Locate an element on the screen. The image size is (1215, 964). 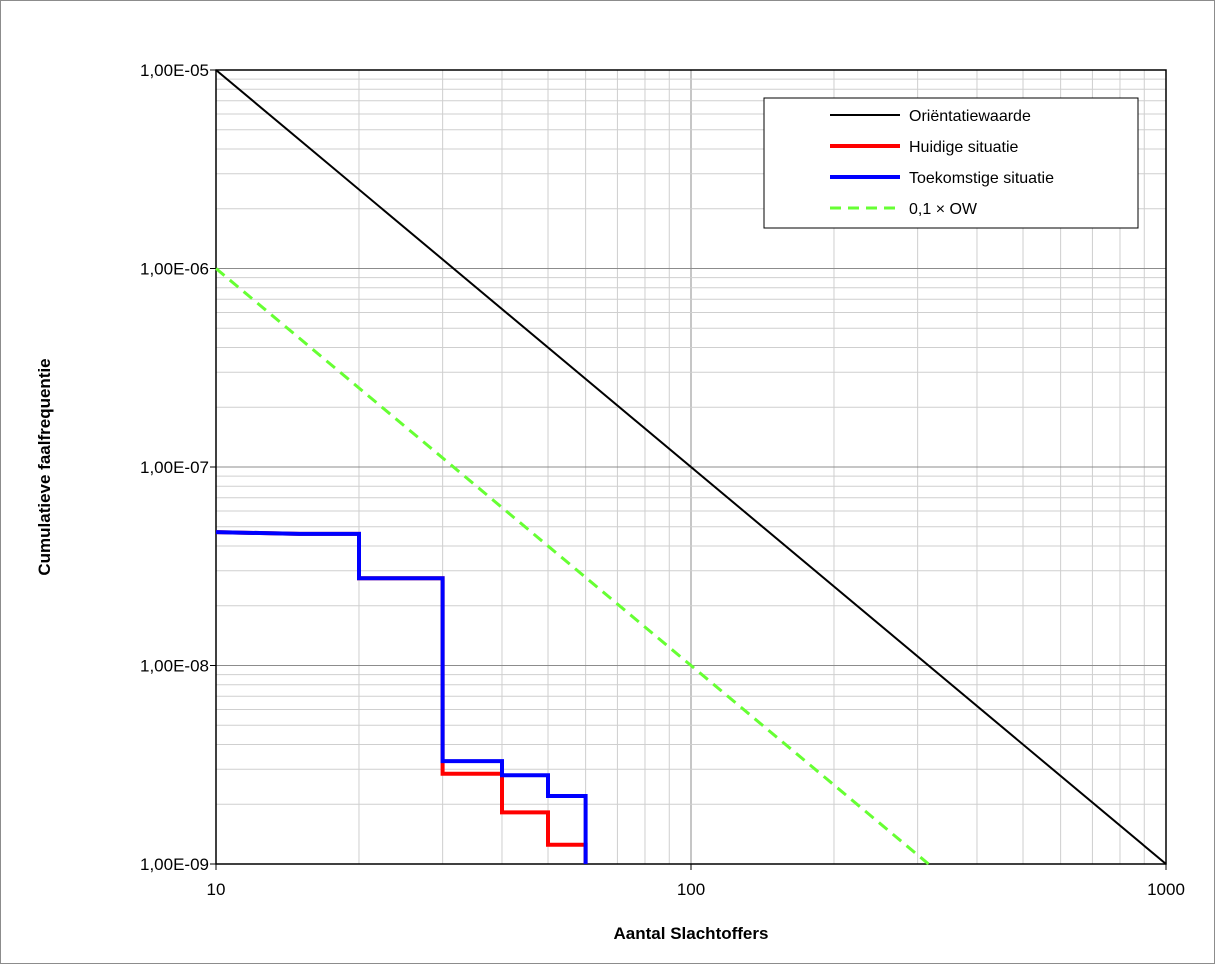
legend-label-2: Toekomstige situatie is located at coordinates (981, 178).